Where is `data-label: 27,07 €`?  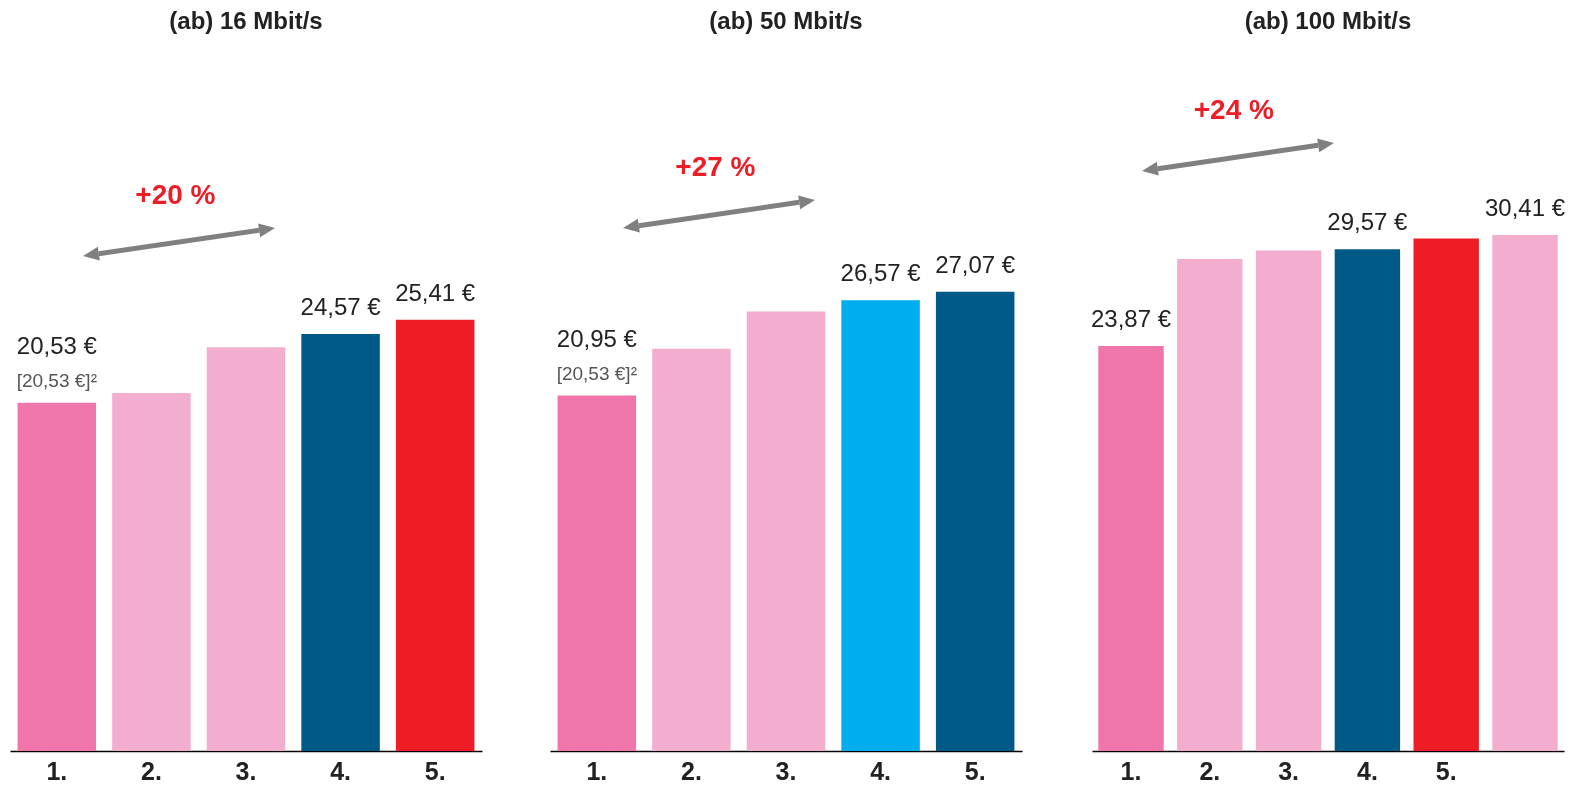 data-label: 27,07 € is located at coordinates (975, 264).